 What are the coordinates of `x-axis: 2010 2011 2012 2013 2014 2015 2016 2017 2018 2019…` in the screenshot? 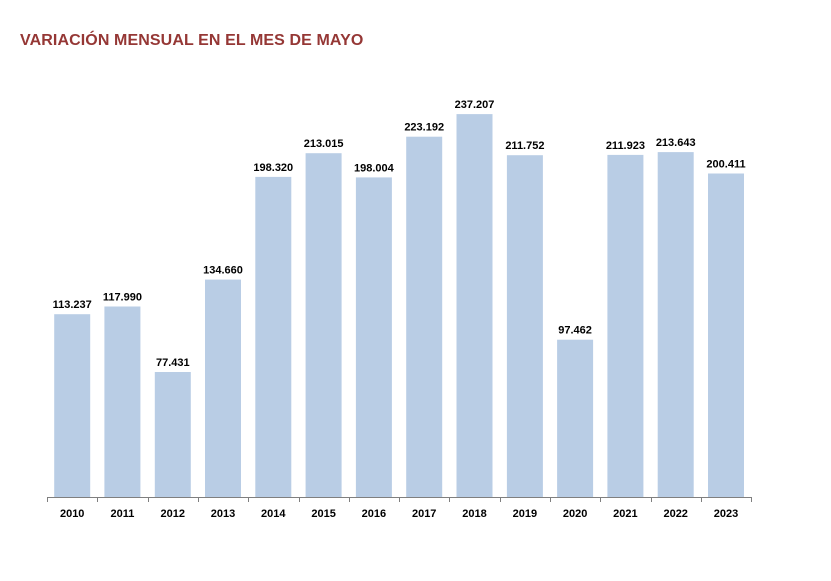 It's located at (399, 508).